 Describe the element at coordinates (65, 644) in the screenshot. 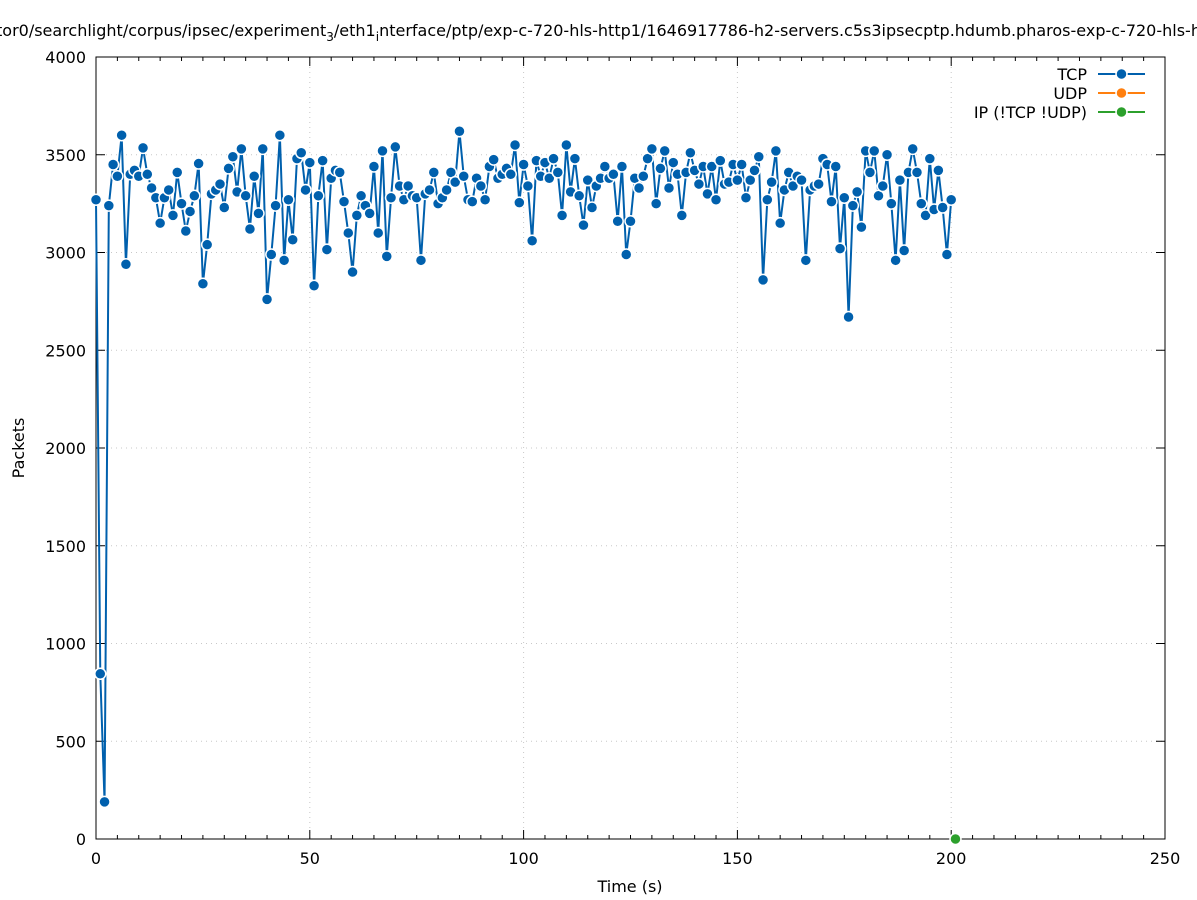

I see `y-tick-label: 1000` at that location.